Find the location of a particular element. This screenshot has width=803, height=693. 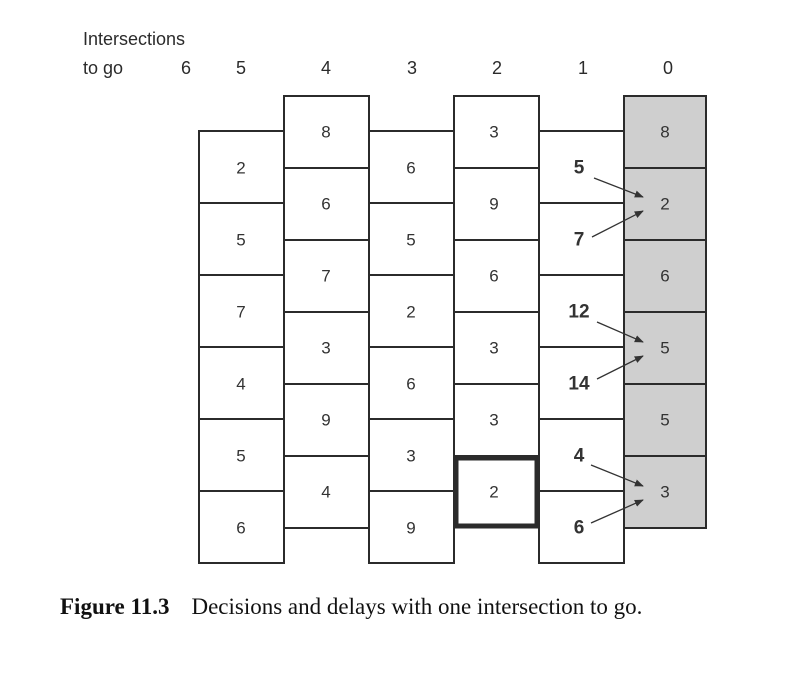

delay-value: 5 is located at coordinates (579, 168).